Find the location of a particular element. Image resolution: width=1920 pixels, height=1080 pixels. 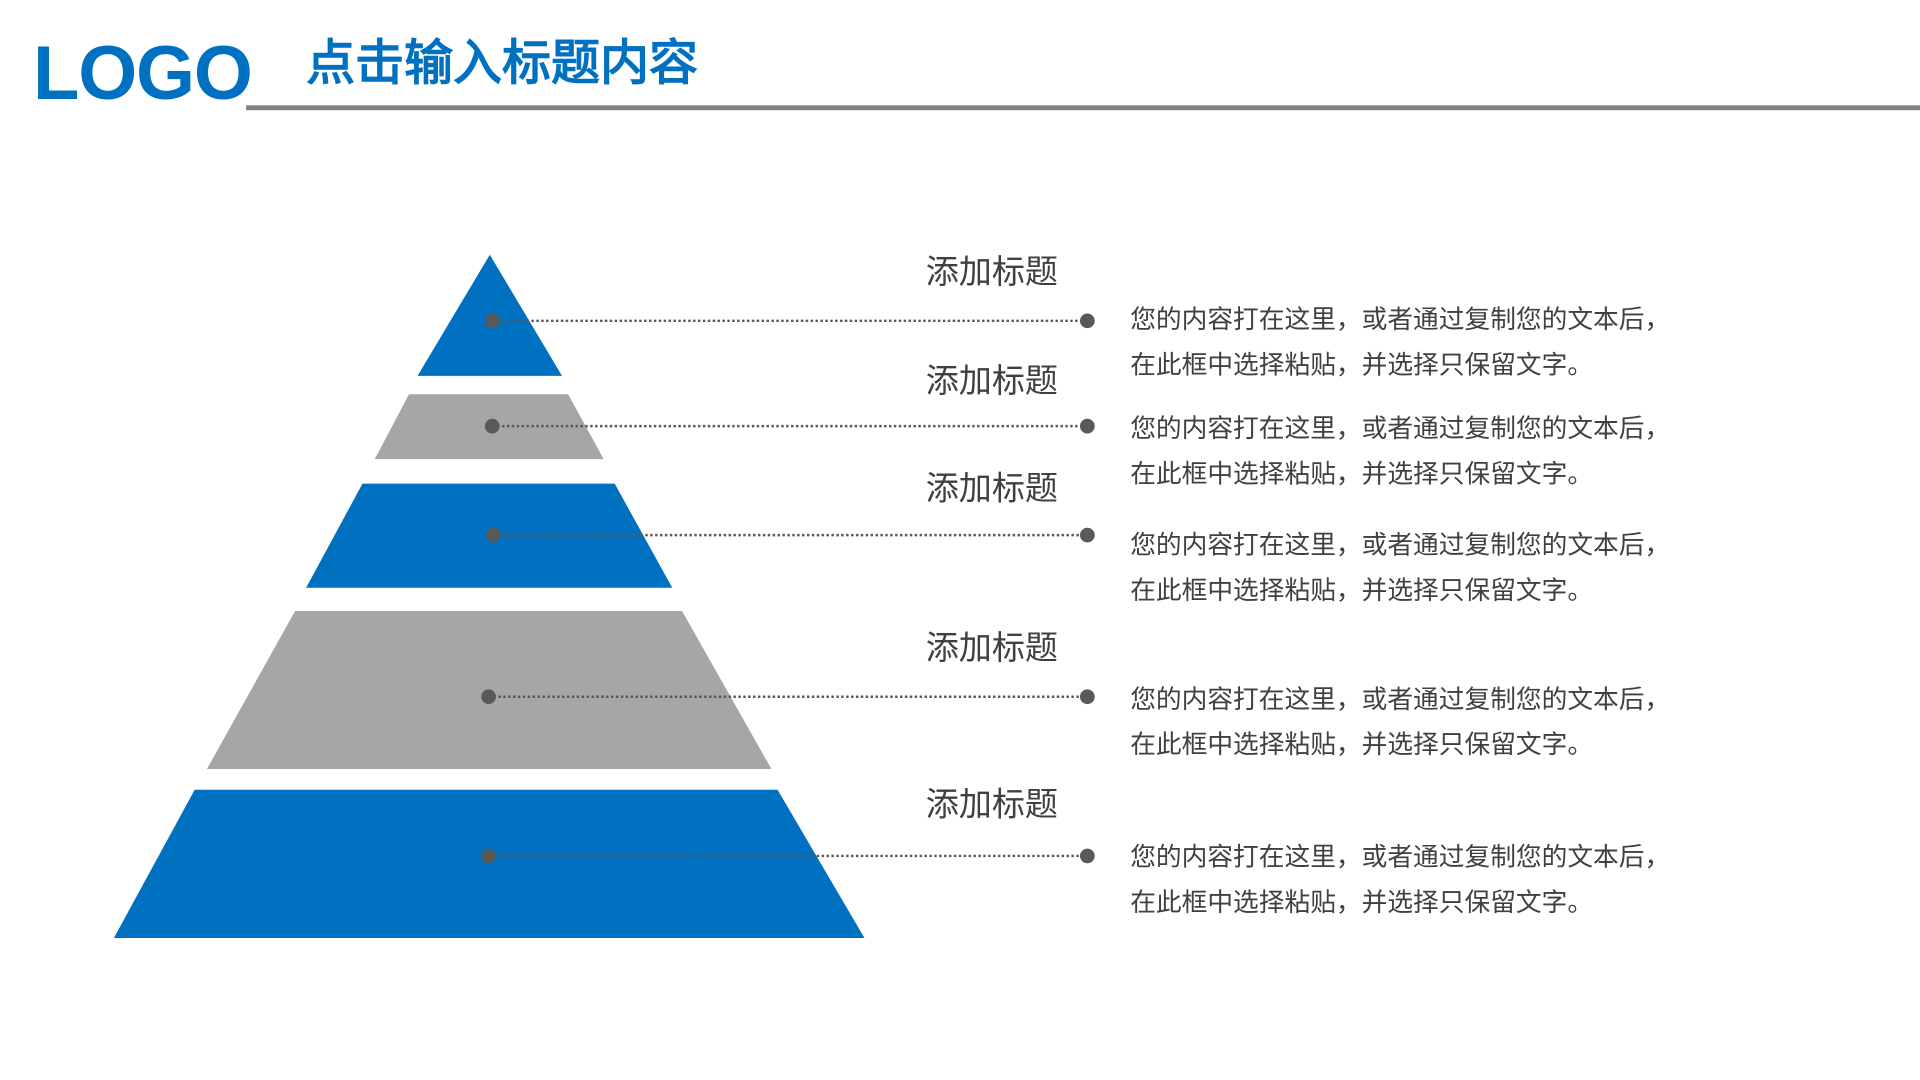

level-title-3: 添加标题 is located at coordinates (991, 489).